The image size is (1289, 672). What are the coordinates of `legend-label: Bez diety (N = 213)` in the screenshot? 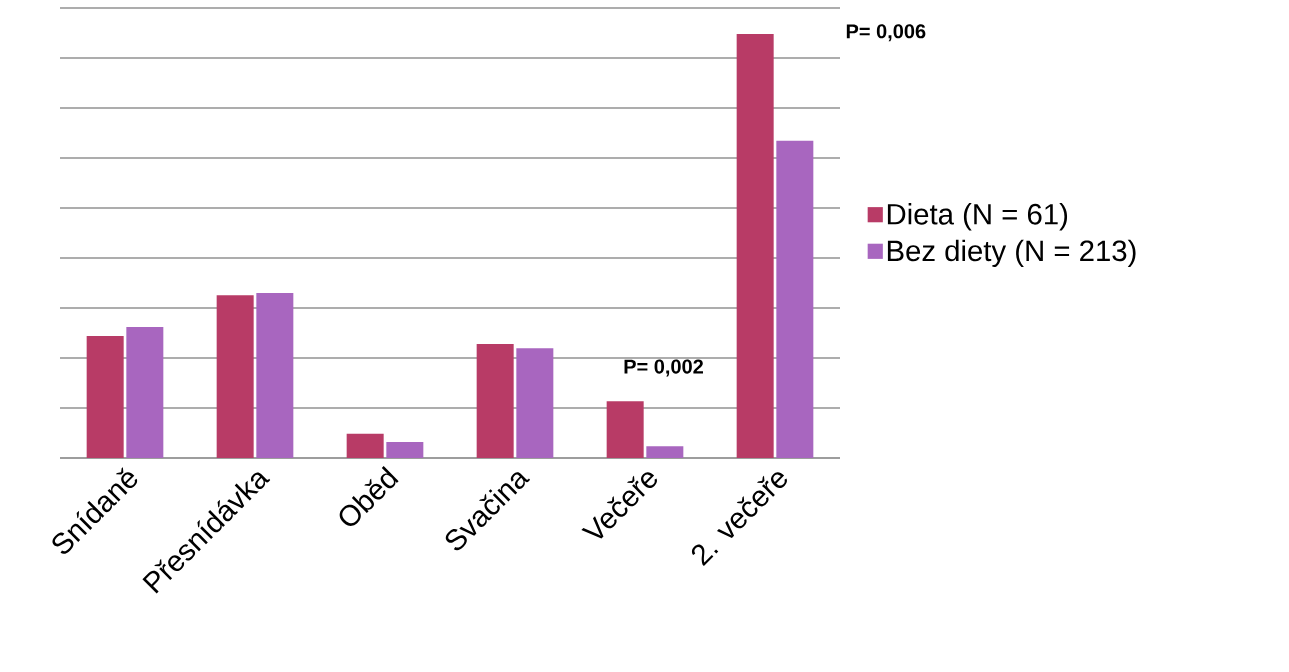 It's located at (1011, 253).